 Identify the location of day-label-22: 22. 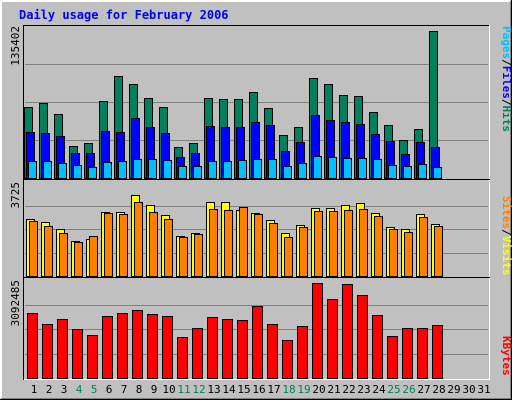
(348, 389).